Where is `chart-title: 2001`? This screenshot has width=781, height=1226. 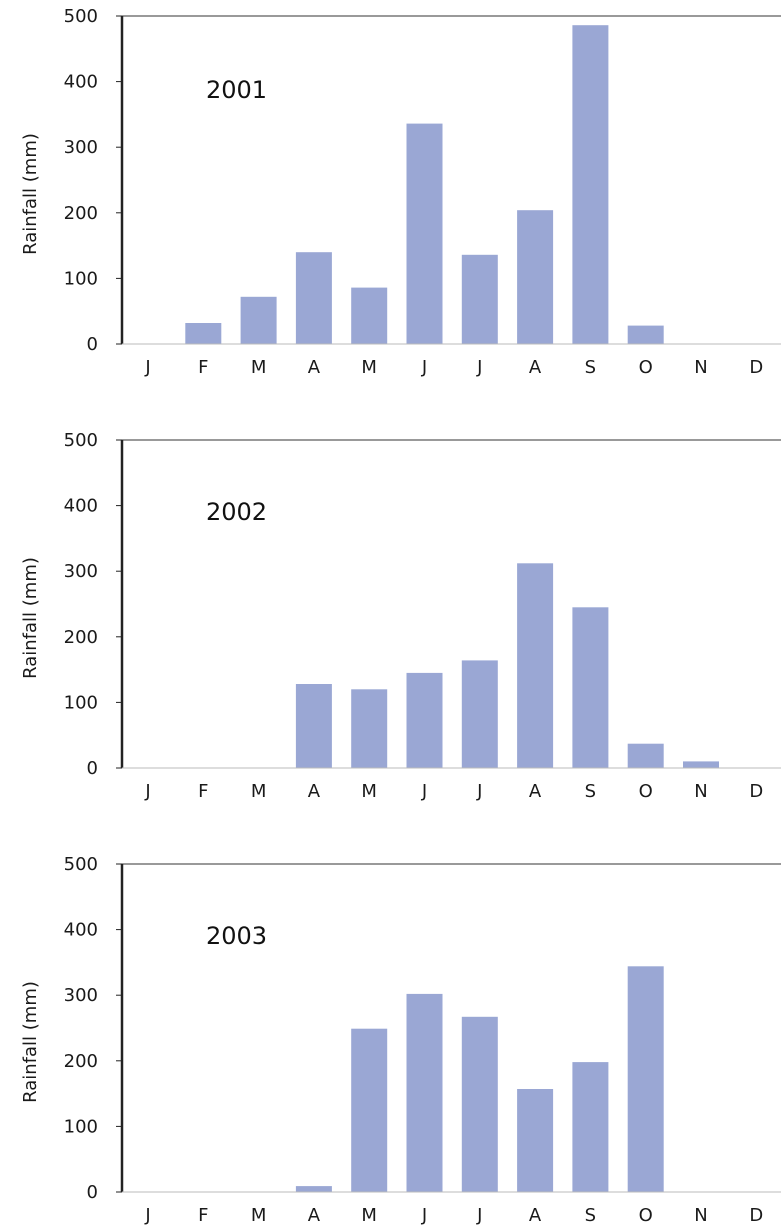
chart-title: 2001 is located at coordinates (236, 90).